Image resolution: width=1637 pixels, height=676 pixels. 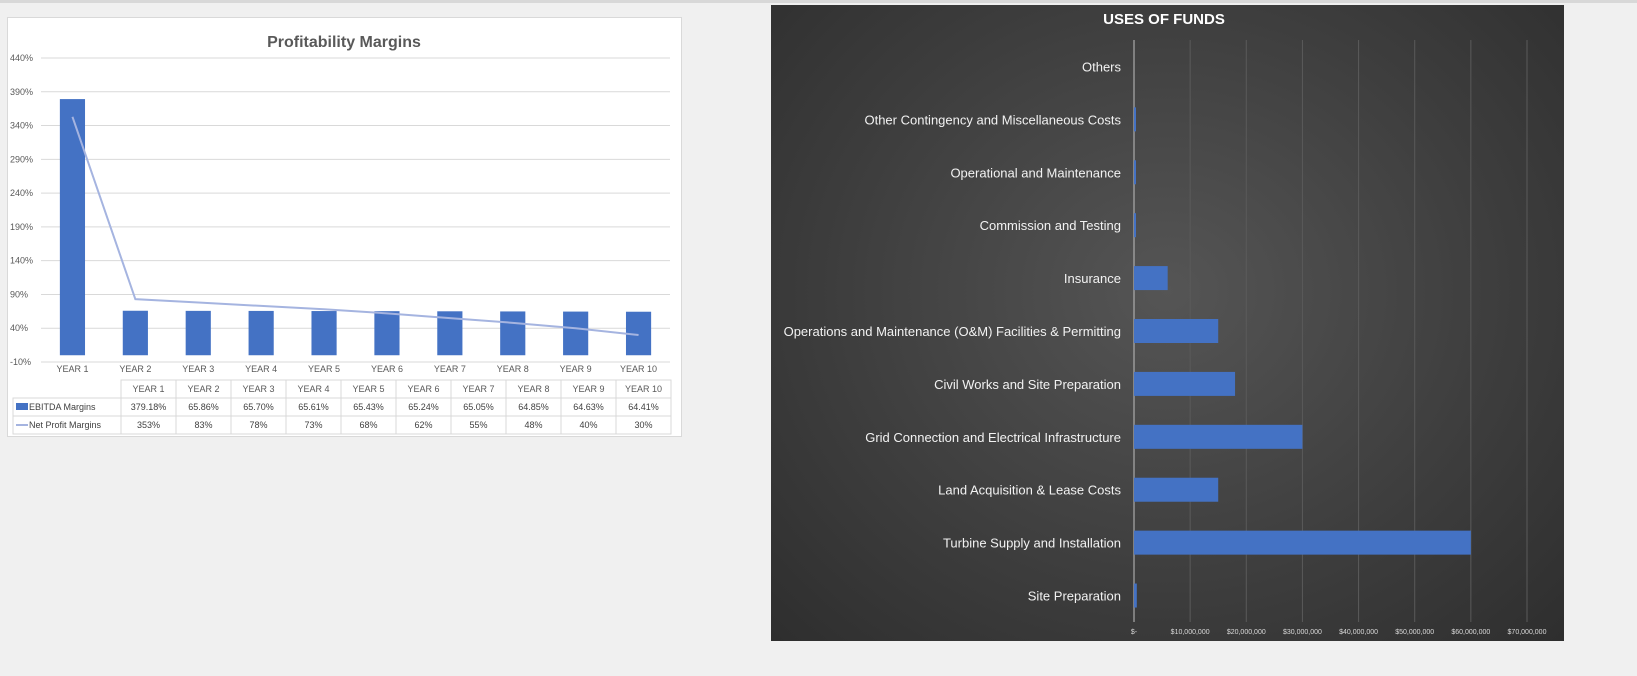 I want to click on table-header-cell: YEAR 1, so click(x=148, y=389).